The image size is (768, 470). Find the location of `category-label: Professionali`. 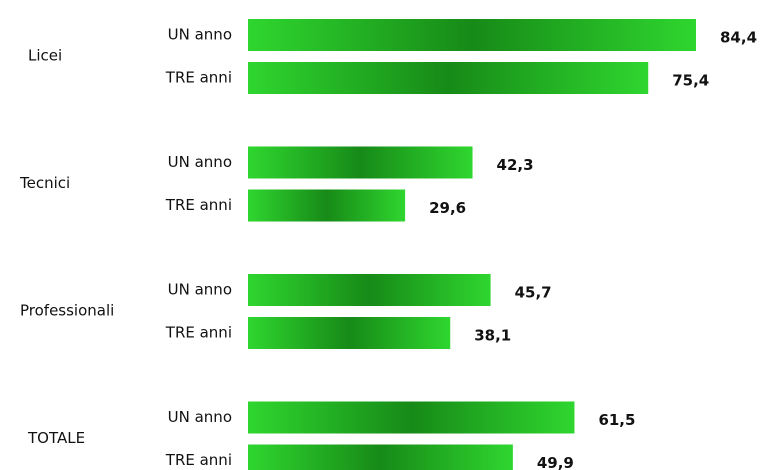

category-label: Professionali is located at coordinates (67, 311).